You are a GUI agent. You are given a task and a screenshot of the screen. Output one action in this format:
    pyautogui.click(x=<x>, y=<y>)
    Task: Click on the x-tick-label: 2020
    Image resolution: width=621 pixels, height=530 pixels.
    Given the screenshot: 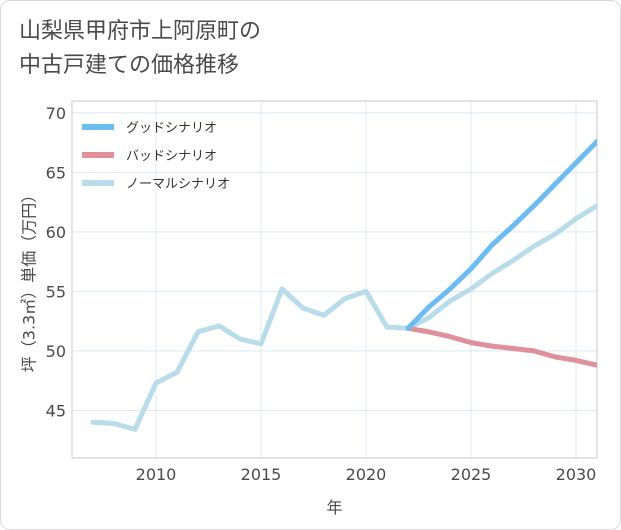 What is the action you would take?
    pyautogui.click(x=366, y=474)
    